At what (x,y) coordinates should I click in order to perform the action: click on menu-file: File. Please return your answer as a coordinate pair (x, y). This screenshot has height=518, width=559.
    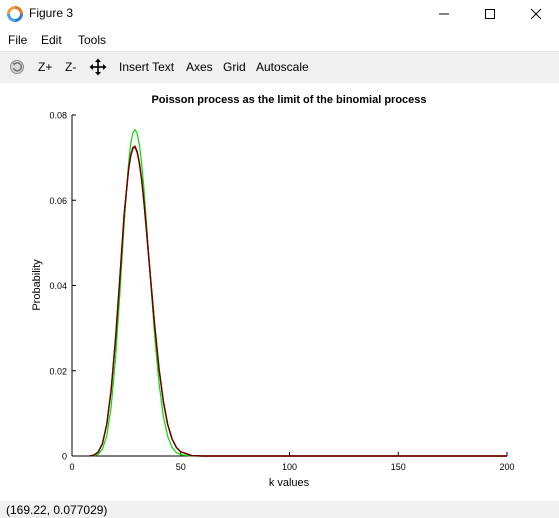
    Looking at the image, I should click on (18, 40).